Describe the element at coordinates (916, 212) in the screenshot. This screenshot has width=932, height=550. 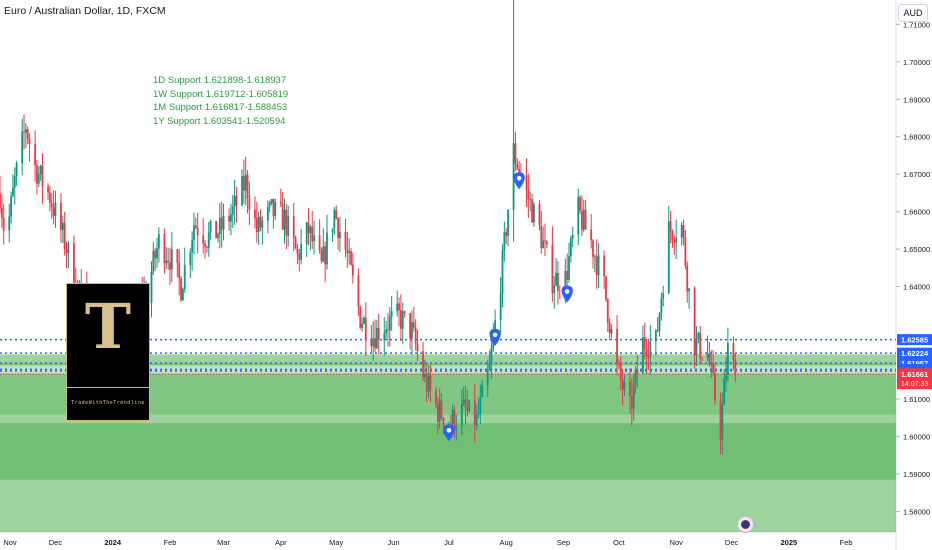
I see `price-tick-label: 1.66000` at that location.